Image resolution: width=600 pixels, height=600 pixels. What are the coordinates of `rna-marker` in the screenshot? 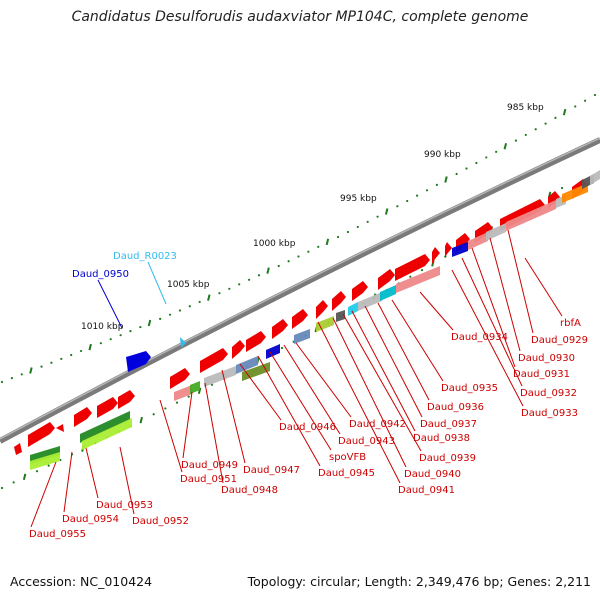 It's located at (183, 342).